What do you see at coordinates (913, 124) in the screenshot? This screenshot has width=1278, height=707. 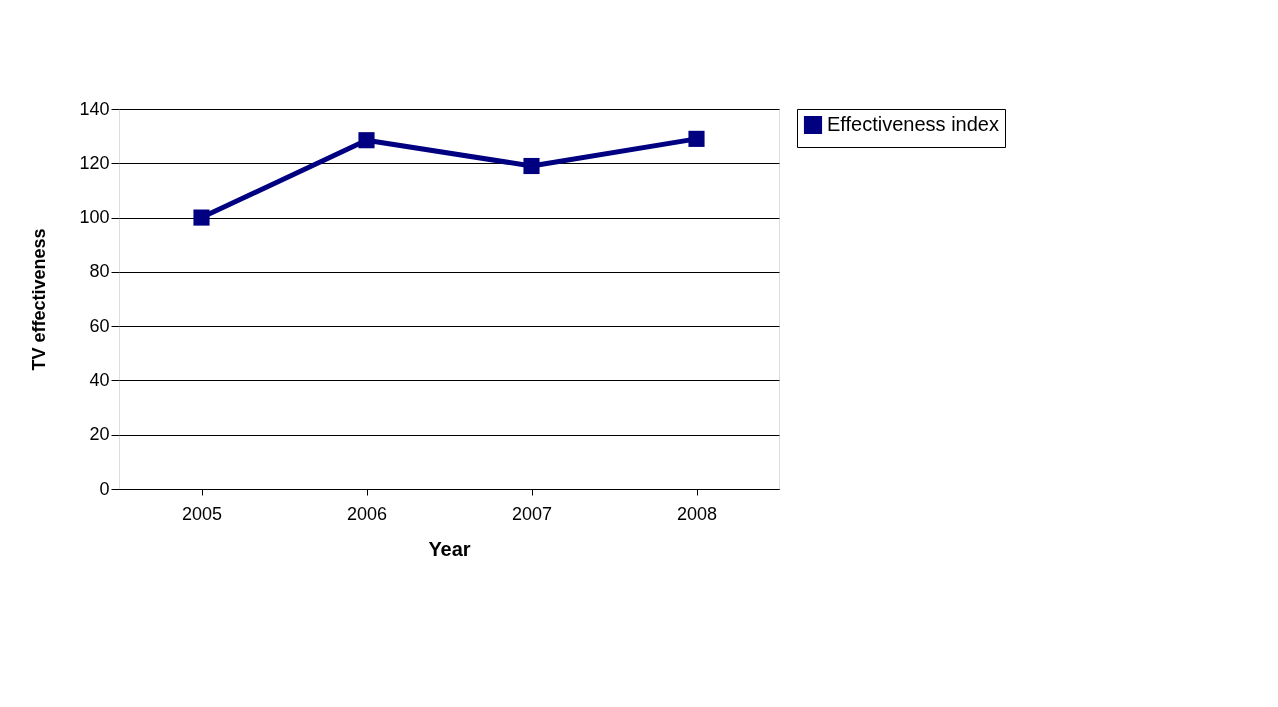 I see `legend-label: Effectiveness index` at bounding box center [913, 124].